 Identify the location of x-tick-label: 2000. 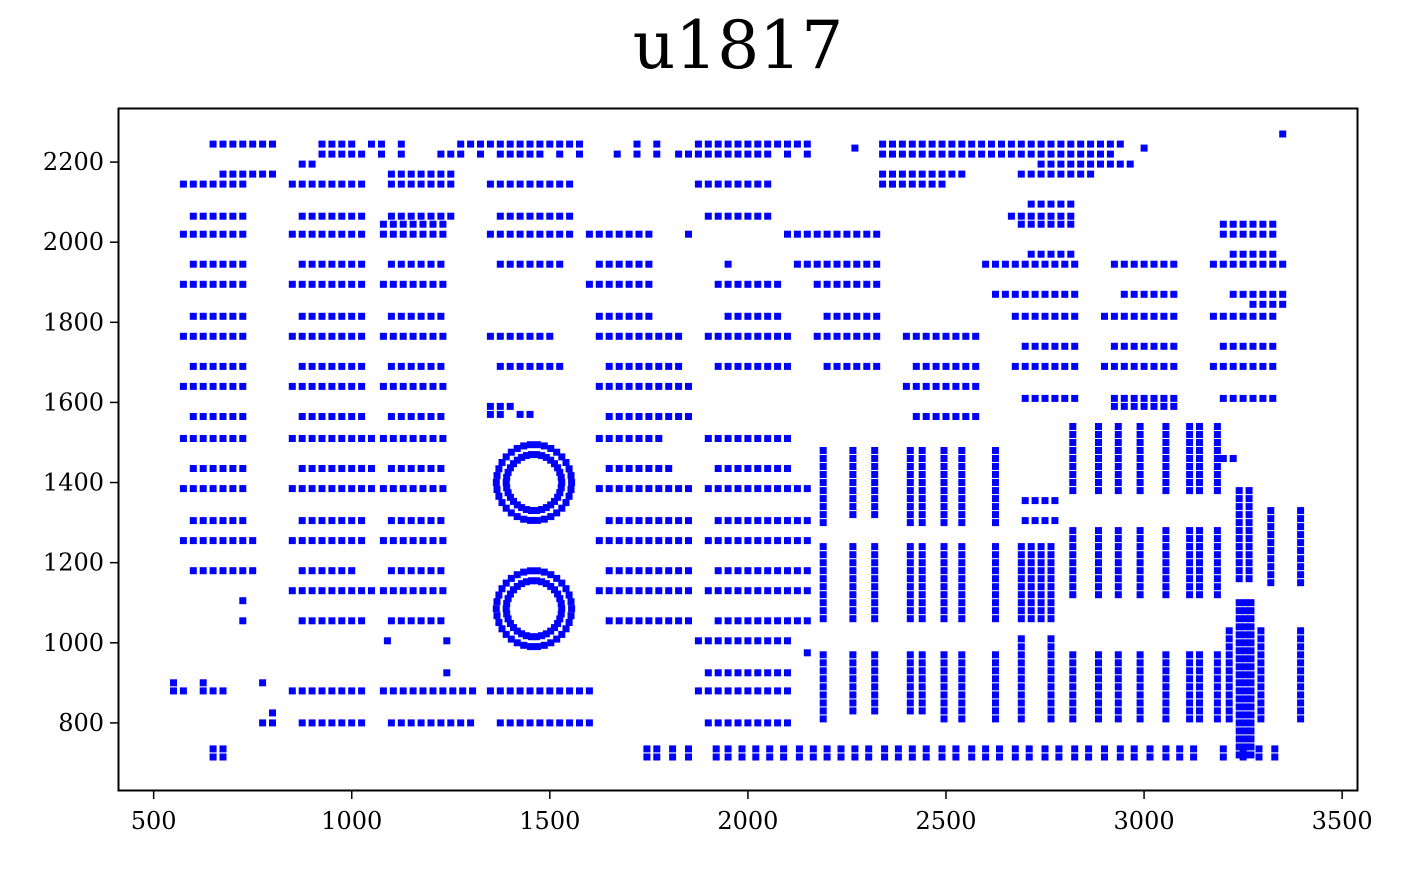
(747, 821).